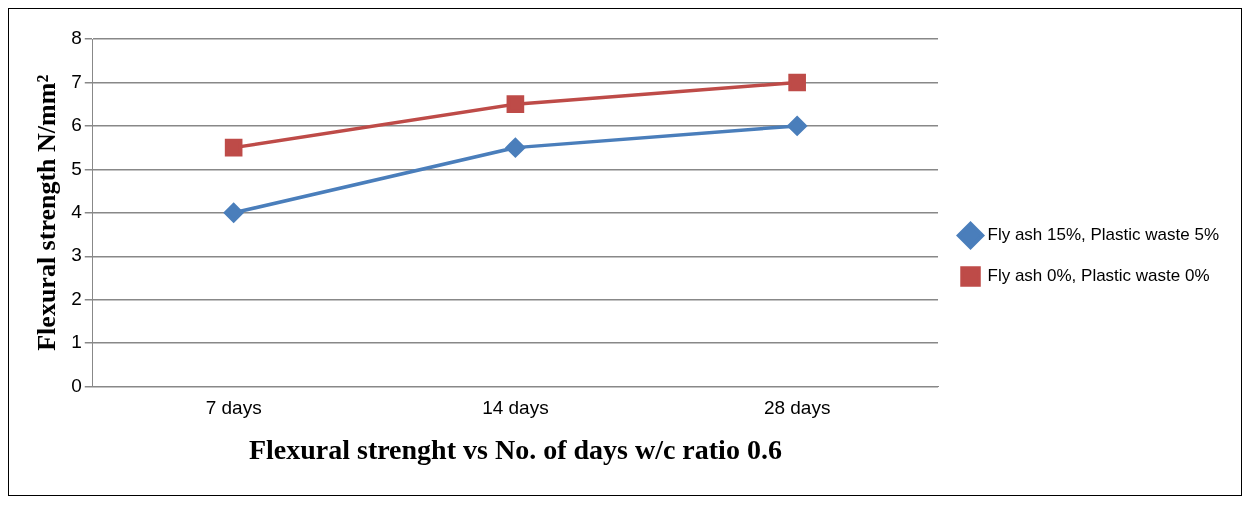 This screenshot has width=1254, height=506. Describe the element at coordinates (76, 81) in the screenshot. I see `y-tick-label: 7` at that location.